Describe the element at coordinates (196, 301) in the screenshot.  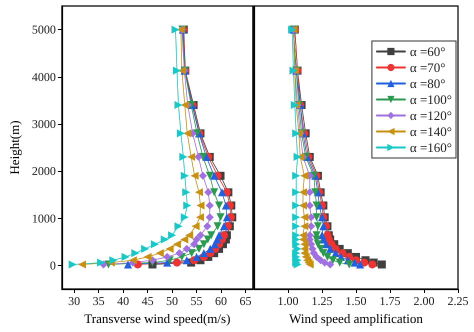
I see `x-tick-label: 55` at that location.